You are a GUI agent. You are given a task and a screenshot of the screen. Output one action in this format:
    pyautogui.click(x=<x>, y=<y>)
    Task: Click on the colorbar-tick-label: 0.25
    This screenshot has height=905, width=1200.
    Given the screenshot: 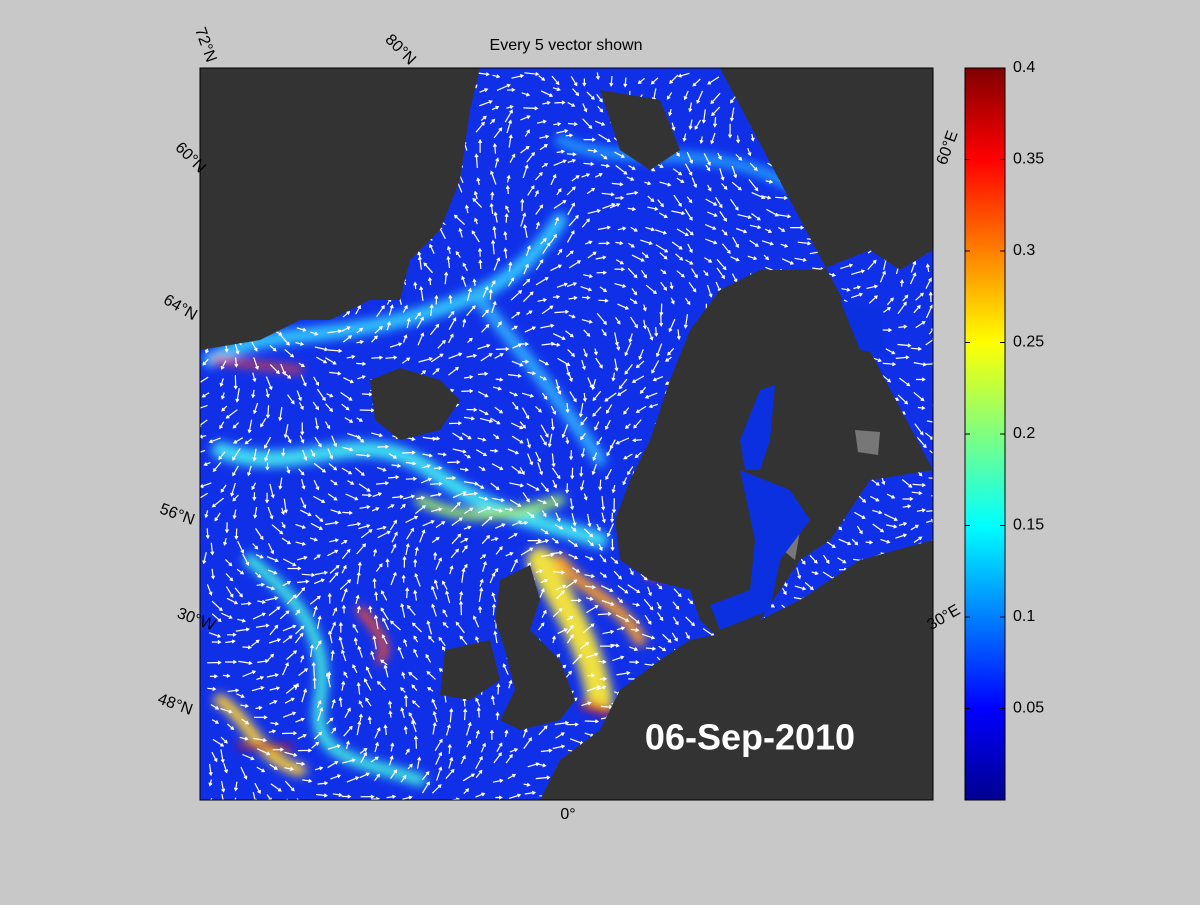 What is the action you would take?
    pyautogui.click(x=1028, y=342)
    